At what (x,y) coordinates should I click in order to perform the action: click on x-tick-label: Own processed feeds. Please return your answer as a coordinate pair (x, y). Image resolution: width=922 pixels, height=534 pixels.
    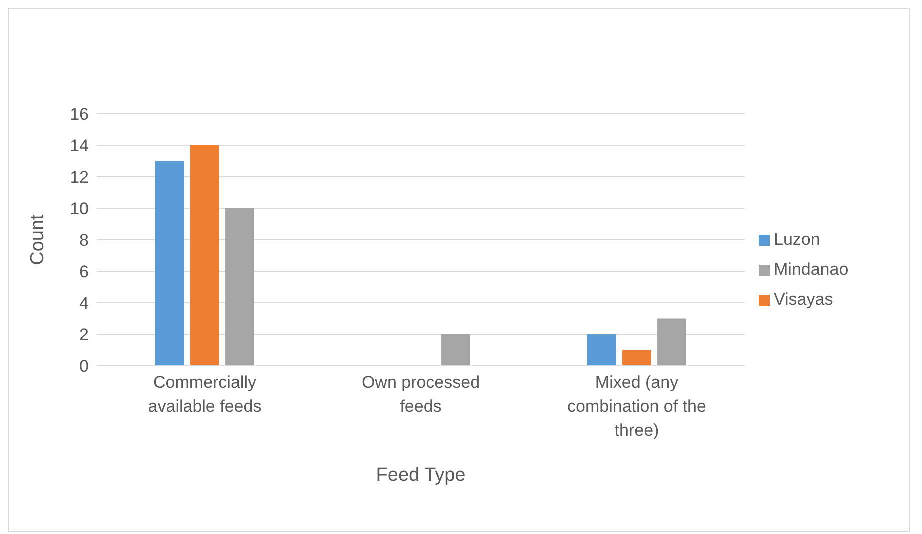
    Looking at the image, I should click on (421, 394).